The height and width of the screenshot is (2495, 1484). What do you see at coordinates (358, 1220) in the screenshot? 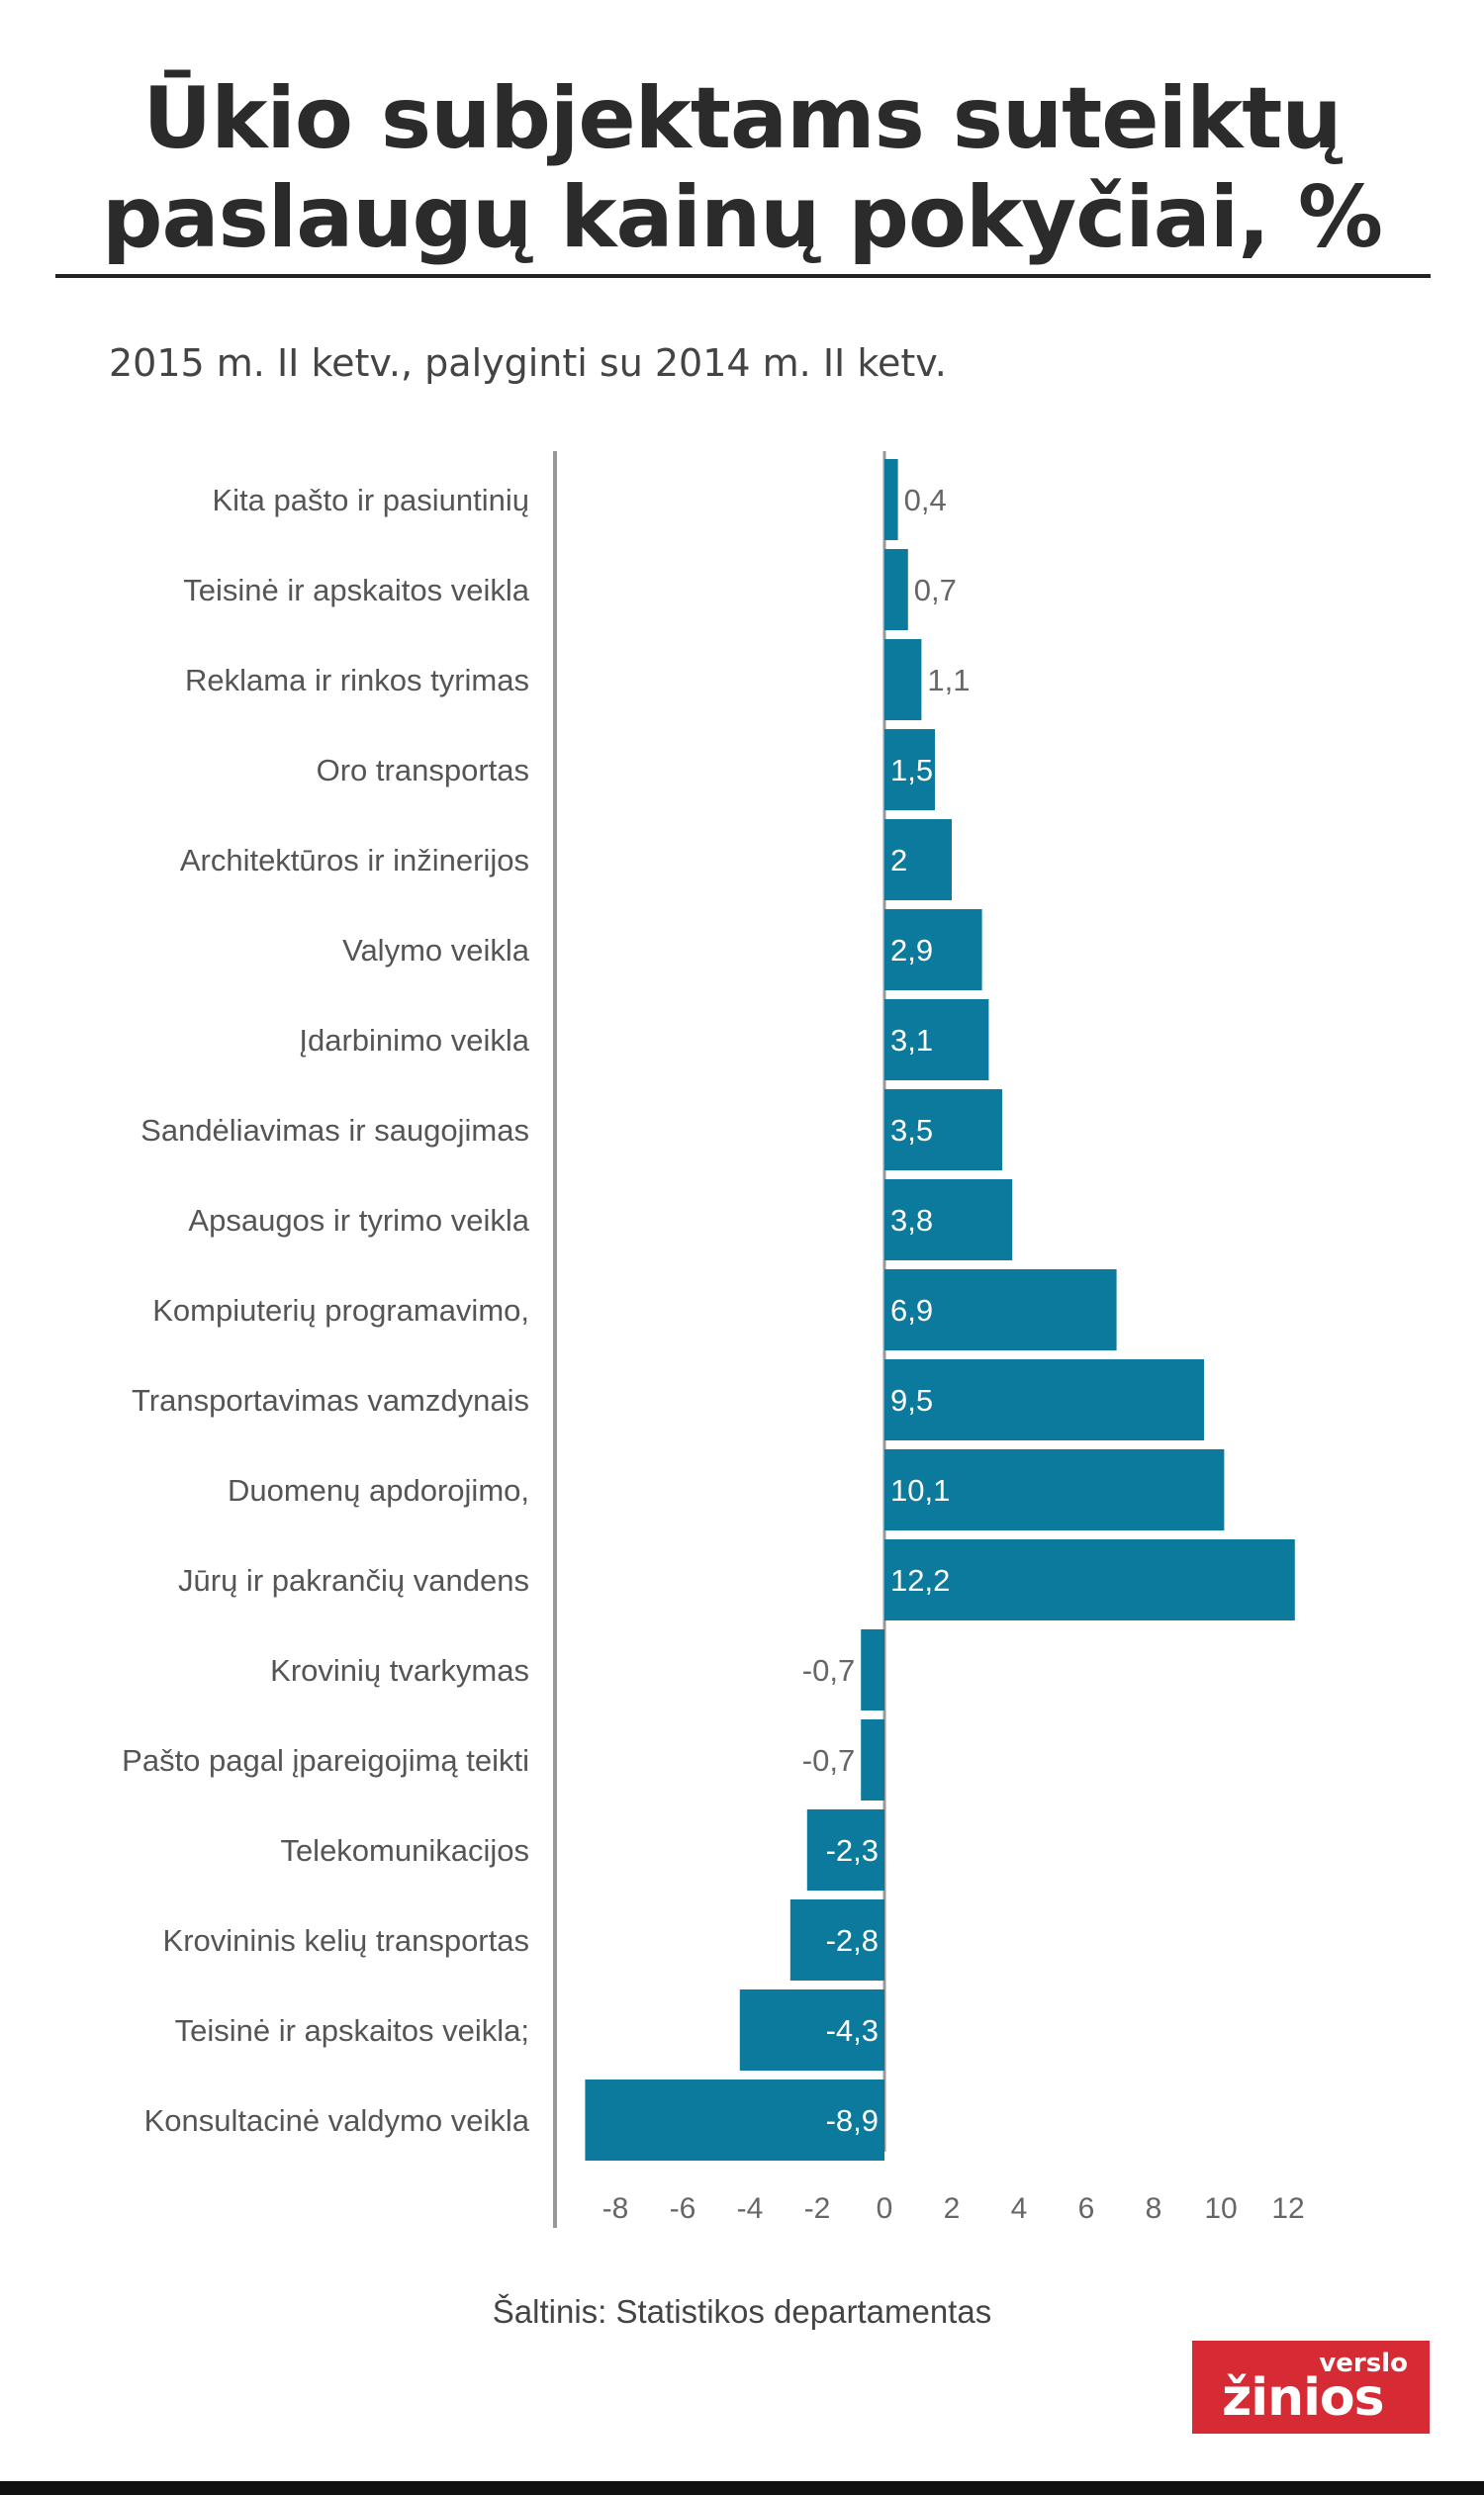
I see `category-label: Apsaugos ir tyrimo veikla` at bounding box center [358, 1220].